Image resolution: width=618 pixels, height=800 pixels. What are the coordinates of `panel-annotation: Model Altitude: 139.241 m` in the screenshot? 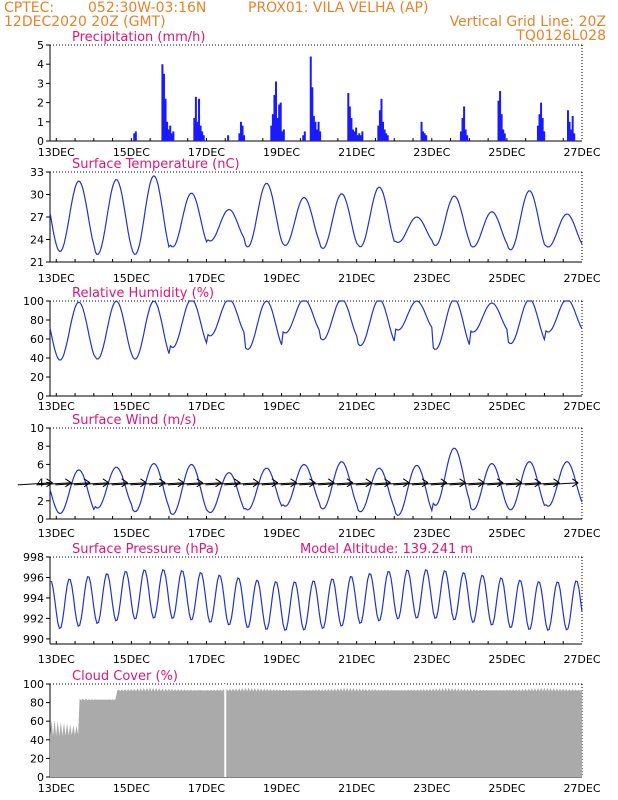 It's located at (386, 549).